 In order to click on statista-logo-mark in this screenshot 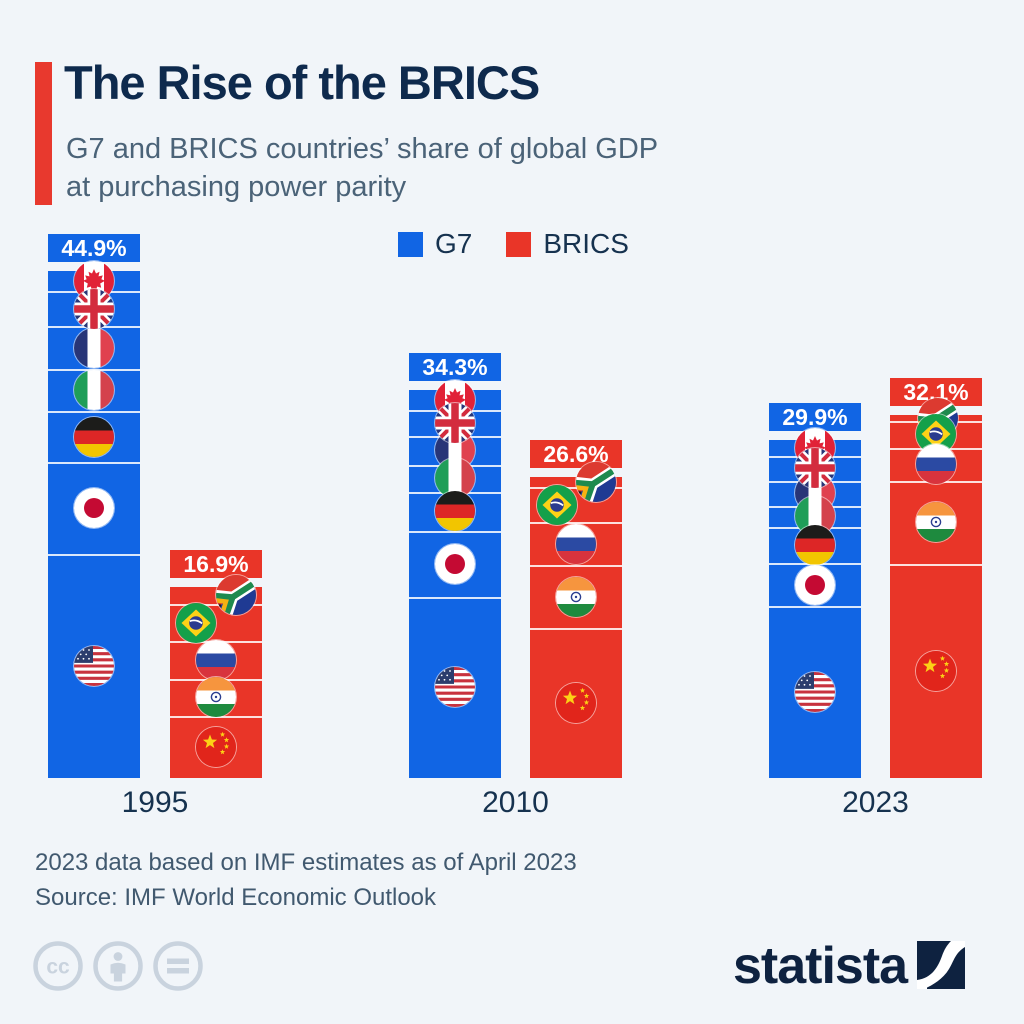, I will do `click(941, 967)`.